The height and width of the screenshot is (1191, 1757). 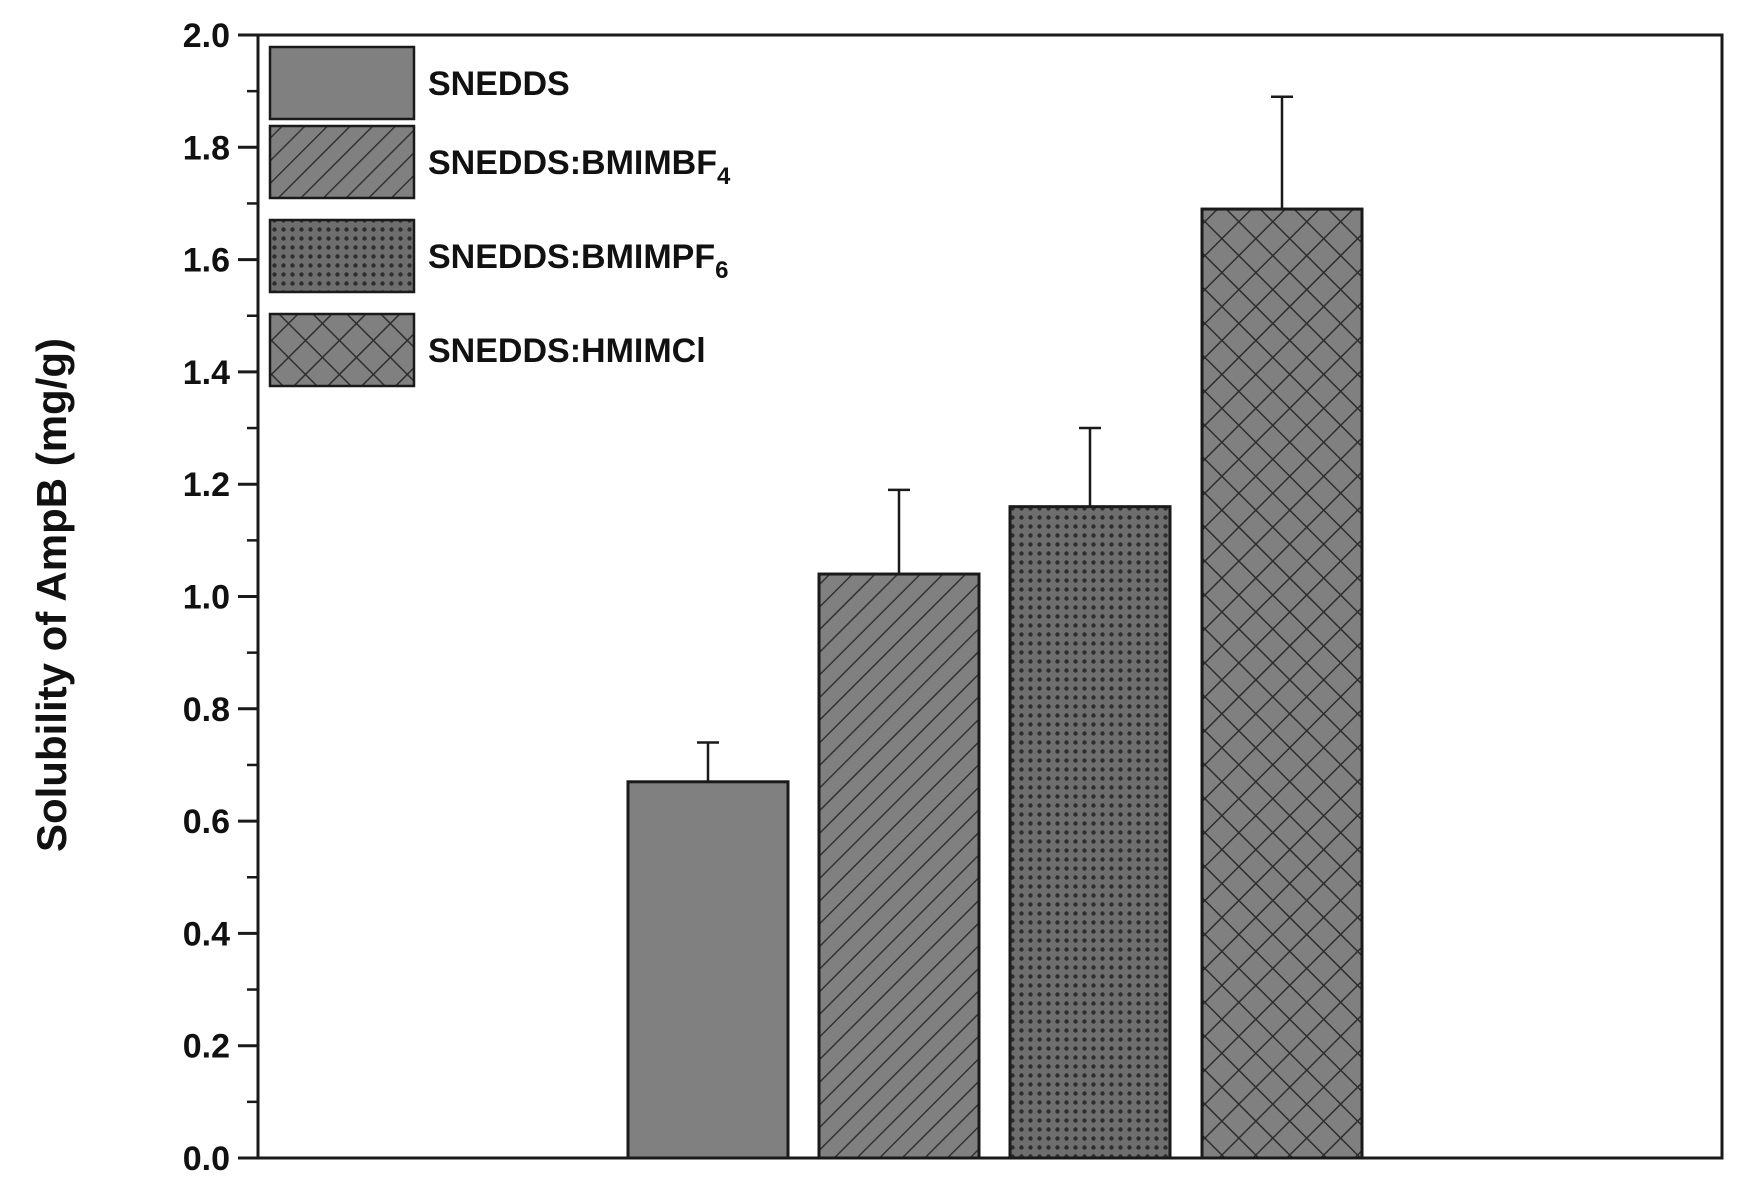 What do you see at coordinates (206, 1047) in the screenshot?
I see `y-tick-label: 0.2` at bounding box center [206, 1047].